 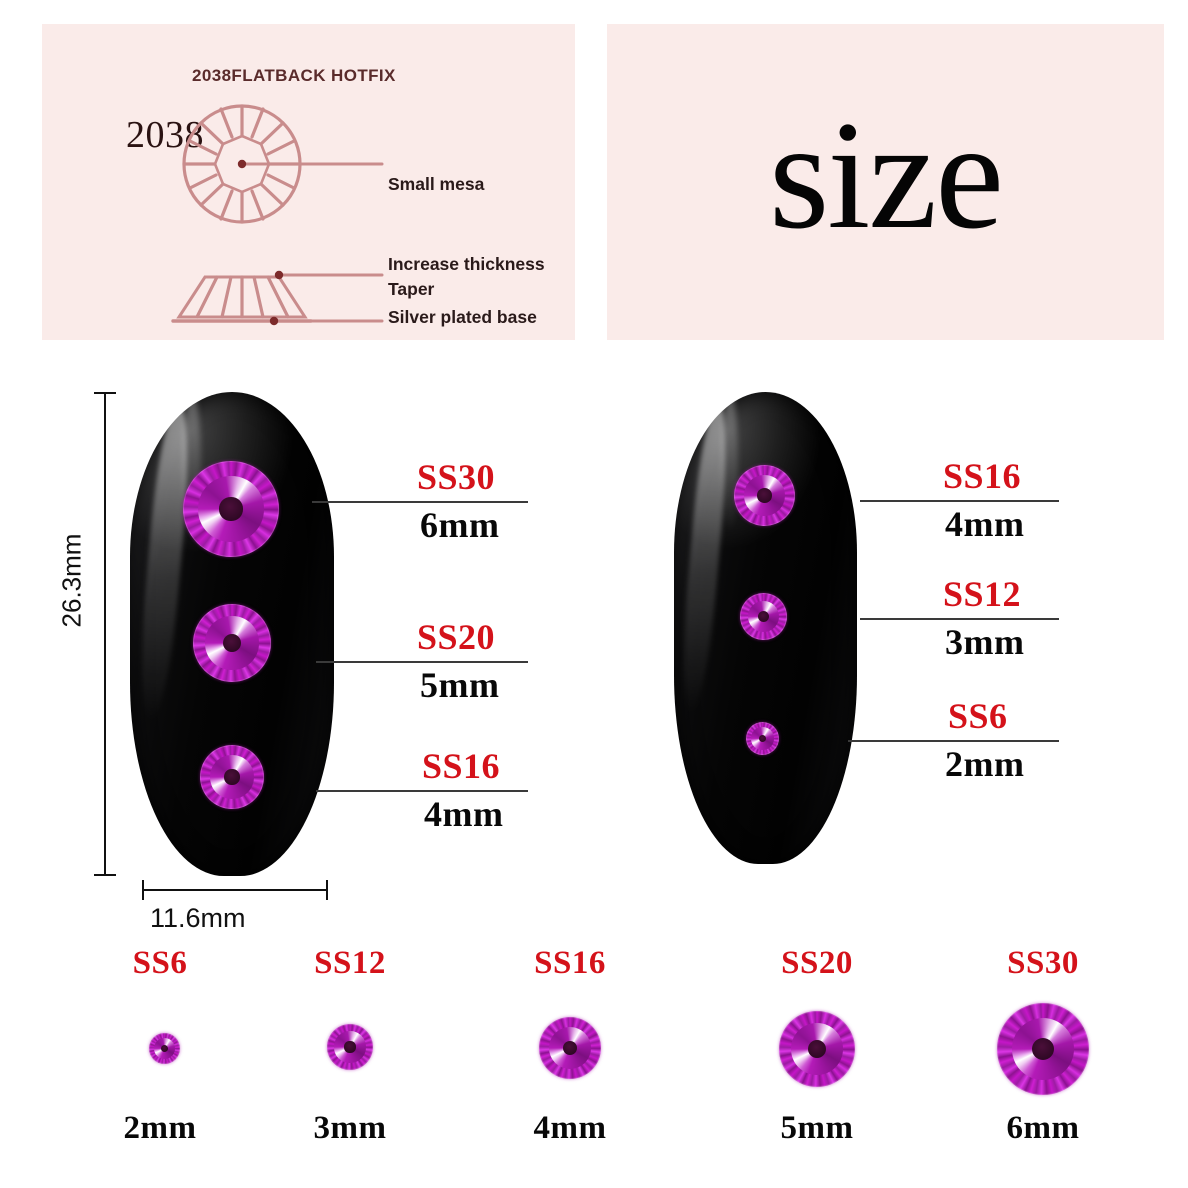 I want to click on label-taper: Taper, so click(x=411, y=289).